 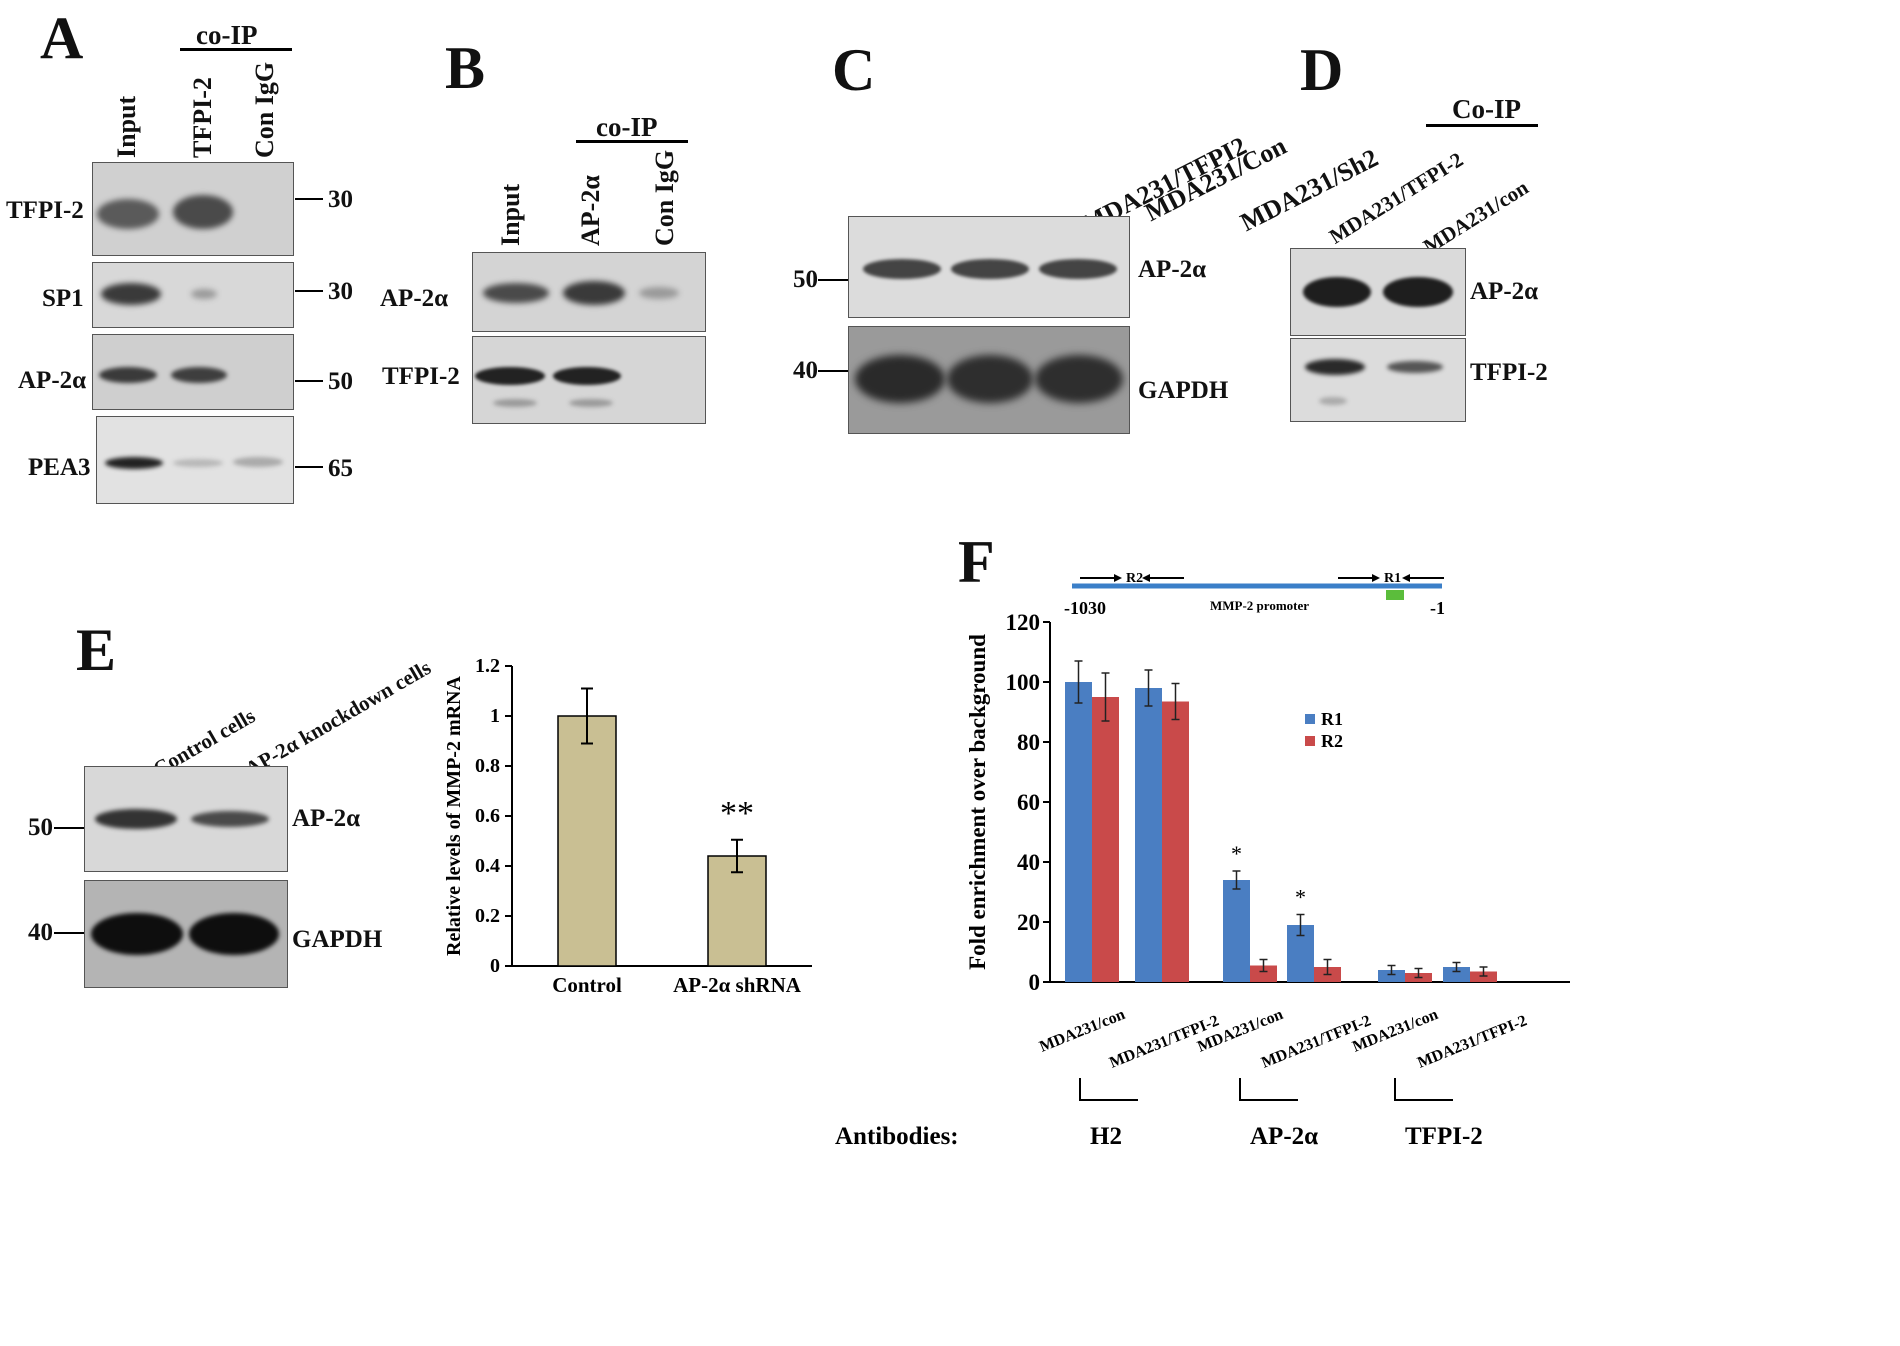 I want to click on panel-b-blot-tfpi2, so click(x=589, y=380).